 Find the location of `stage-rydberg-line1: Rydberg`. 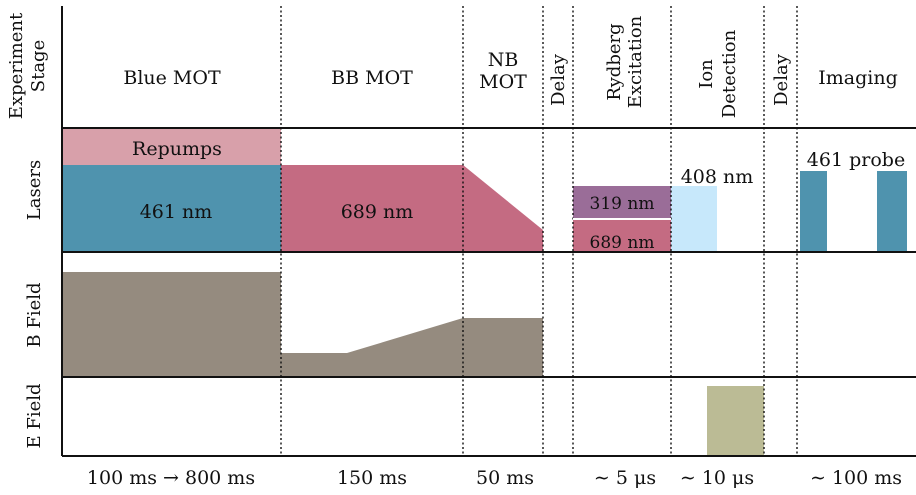

stage-rydberg-line1: Rydberg is located at coordinates (614, 61).